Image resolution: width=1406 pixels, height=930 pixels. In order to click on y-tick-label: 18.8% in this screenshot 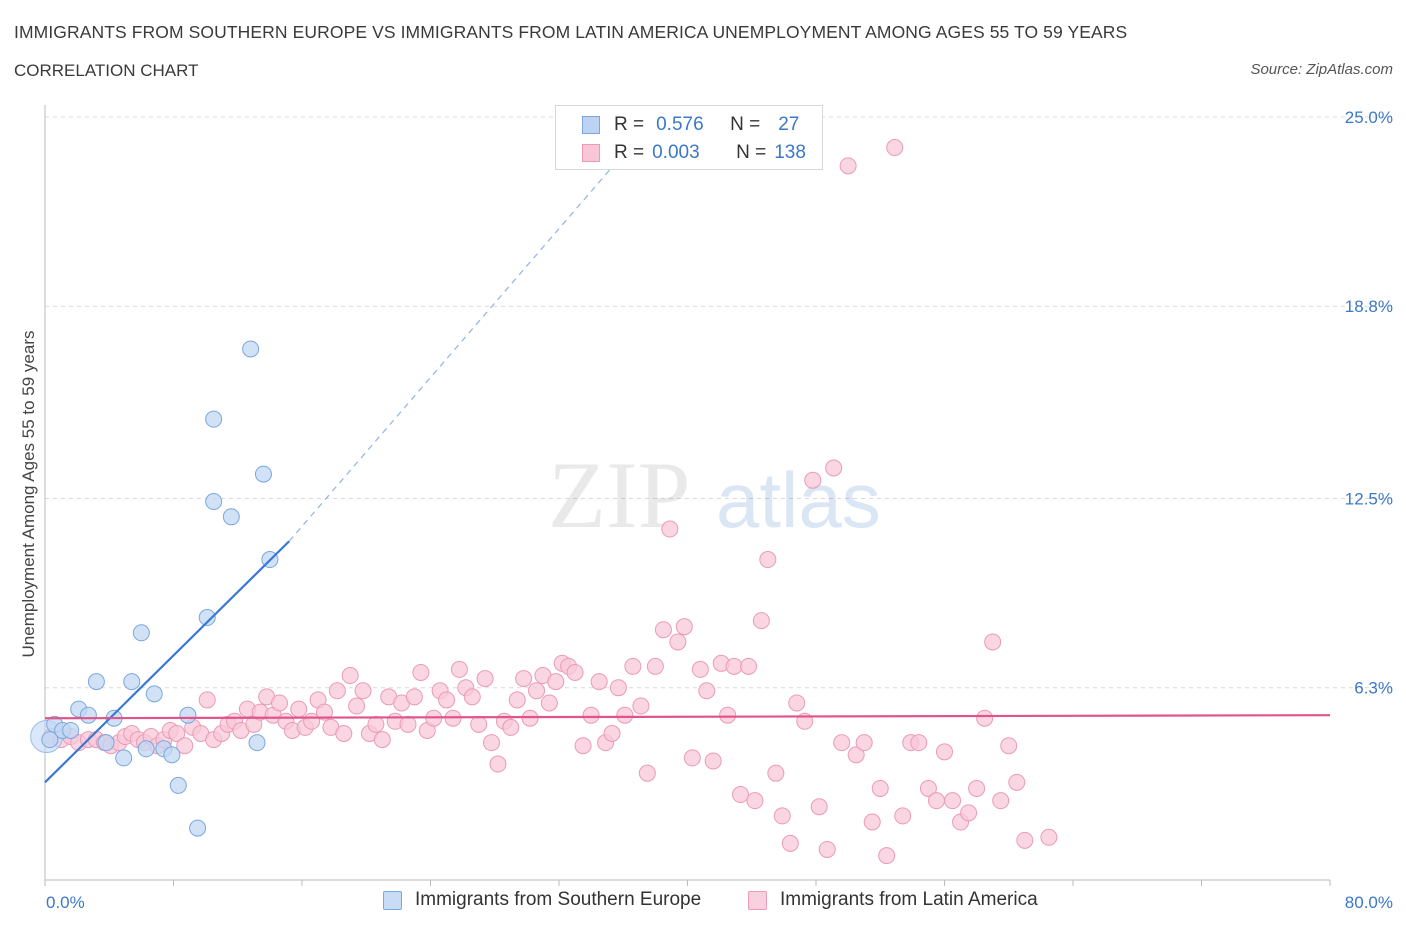, I will do `click(1369, 306)`.